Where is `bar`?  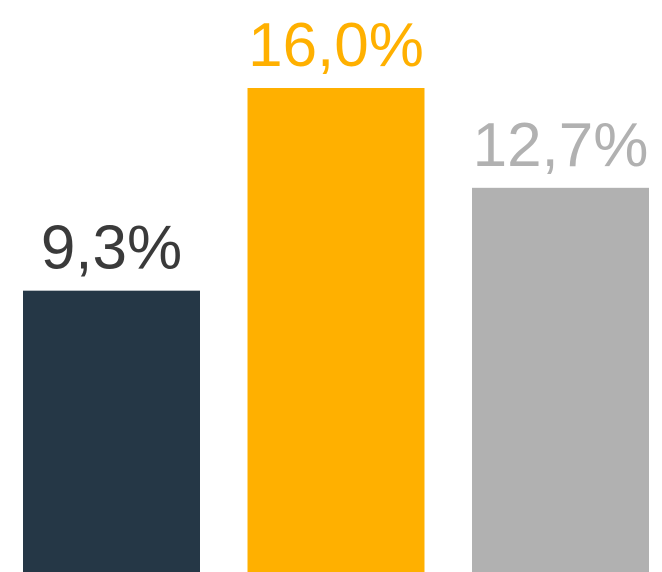
bar is located at coordinates (111, 431).